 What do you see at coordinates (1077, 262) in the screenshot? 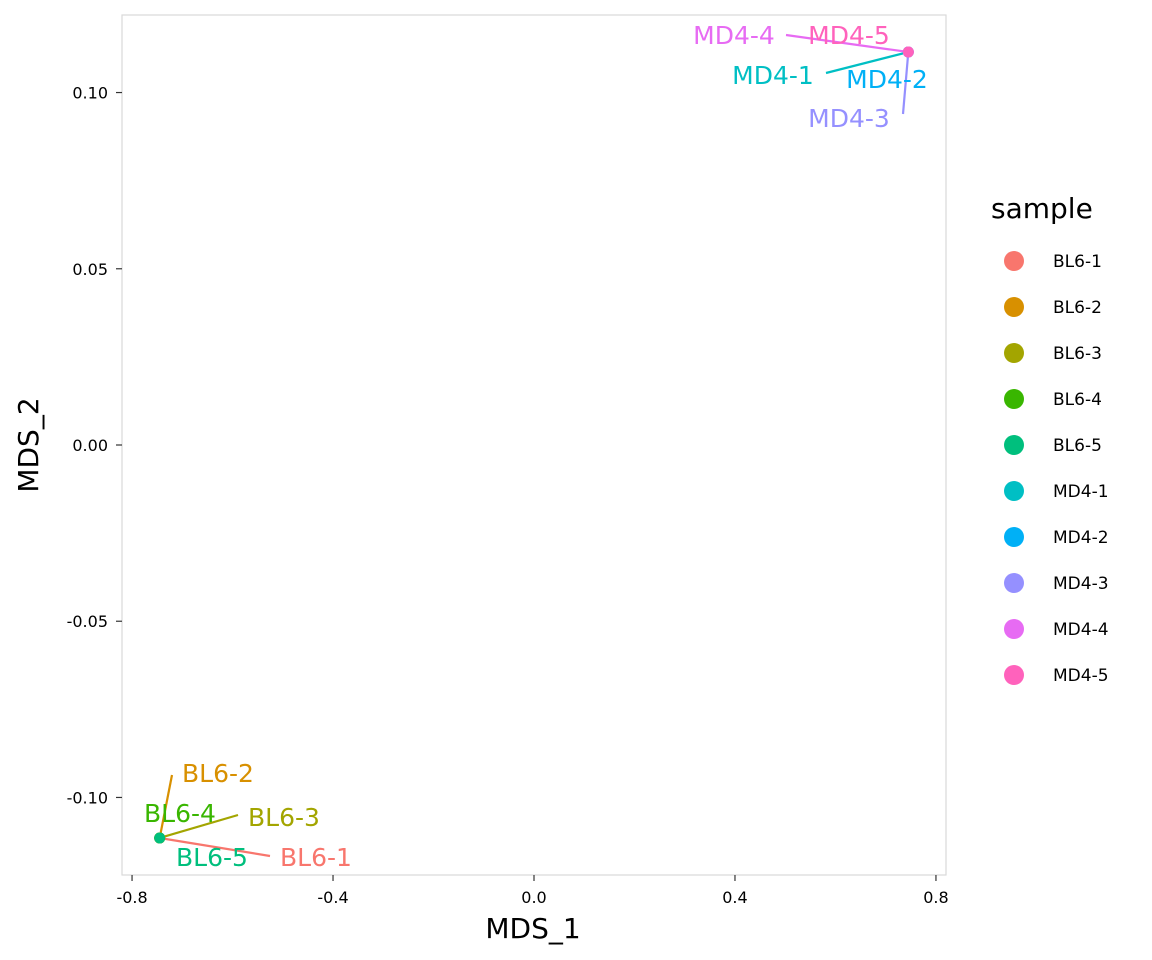
I see `legend-entry-label: BL6-1` at bounding box center [1077, 262].